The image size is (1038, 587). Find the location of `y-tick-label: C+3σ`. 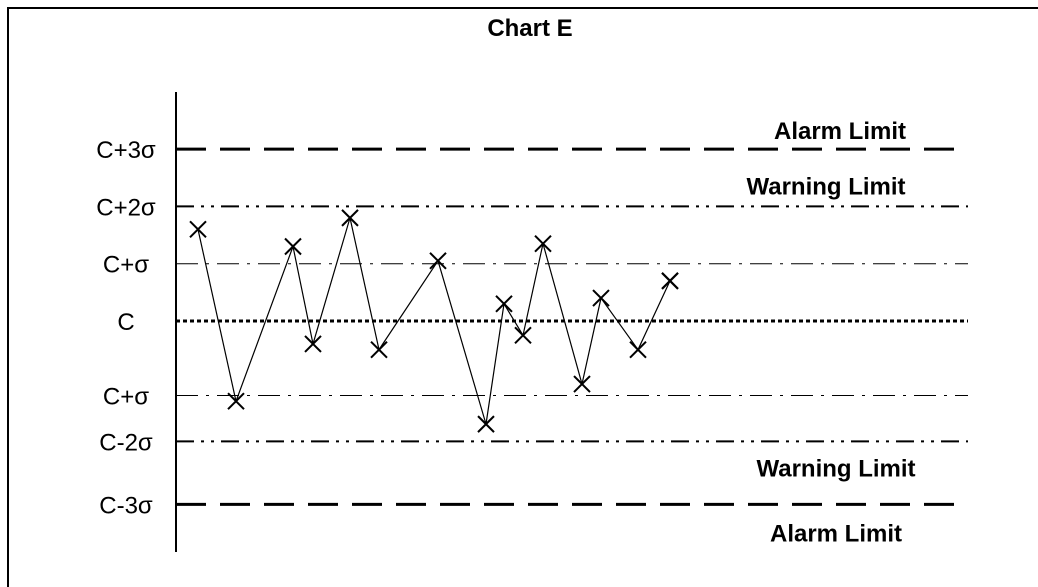

y-tick-label: C+3σ is located at coordinates (126, 150).